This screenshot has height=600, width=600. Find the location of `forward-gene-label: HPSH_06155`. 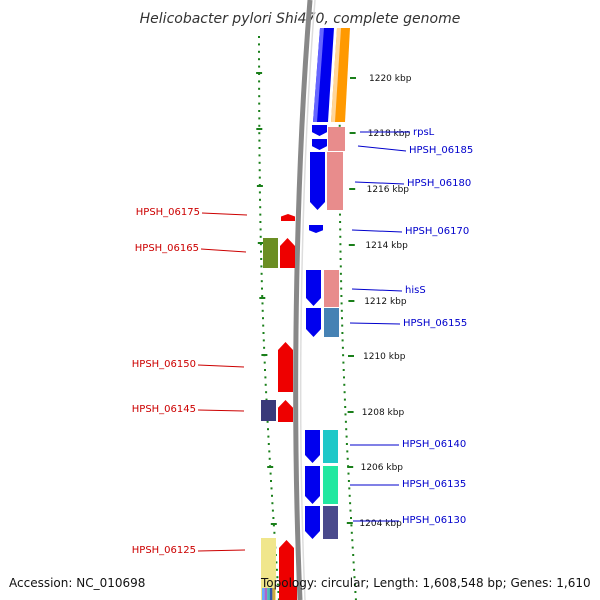

forward-gene-label: HPSH_06155 is located at coordinates (408, 323).